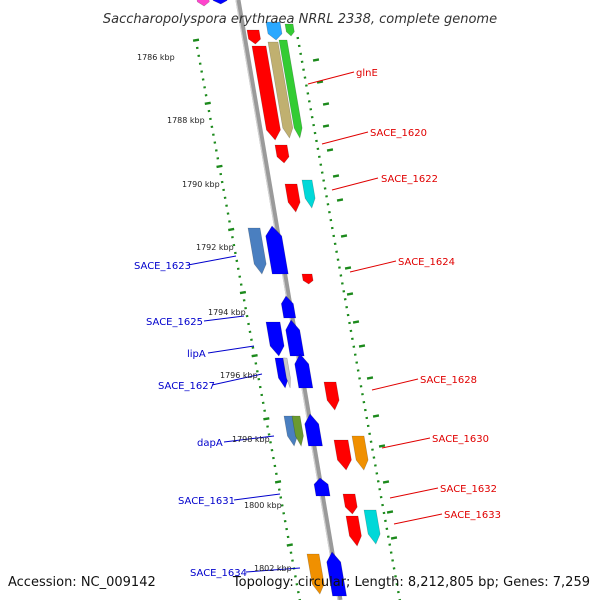  I want to click on tick-label-1792: 1792 kbp, so click(215, 247).